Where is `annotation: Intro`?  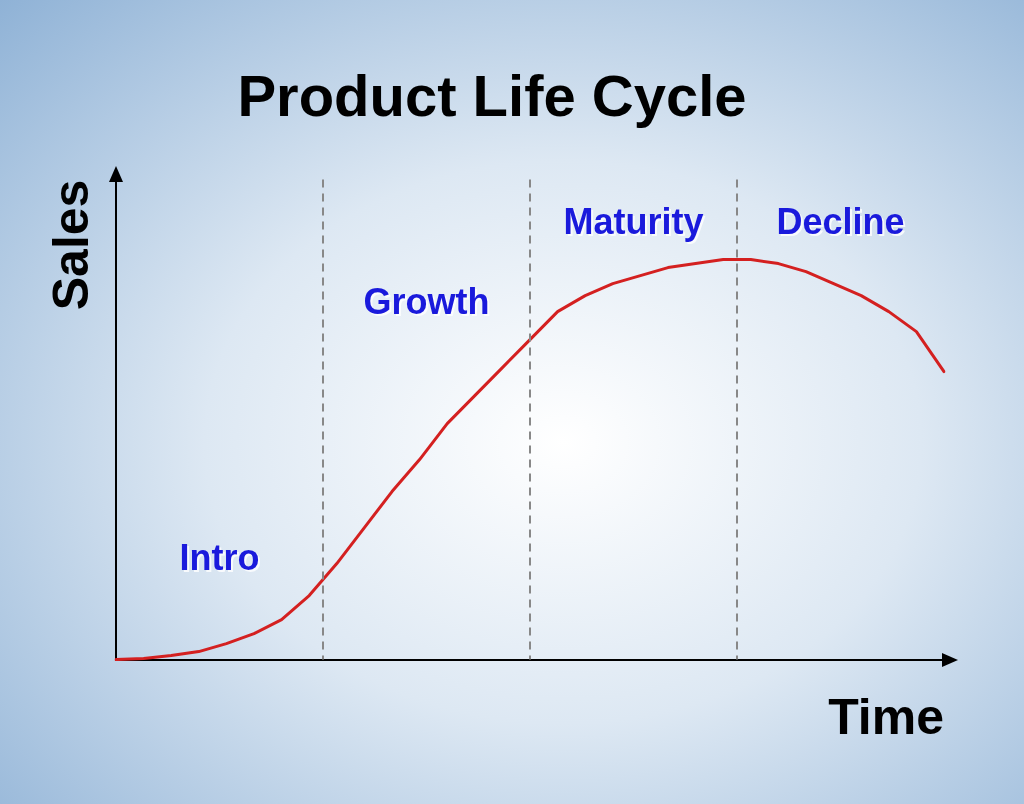 annotation: Intro is located at coordinates (221, 559).